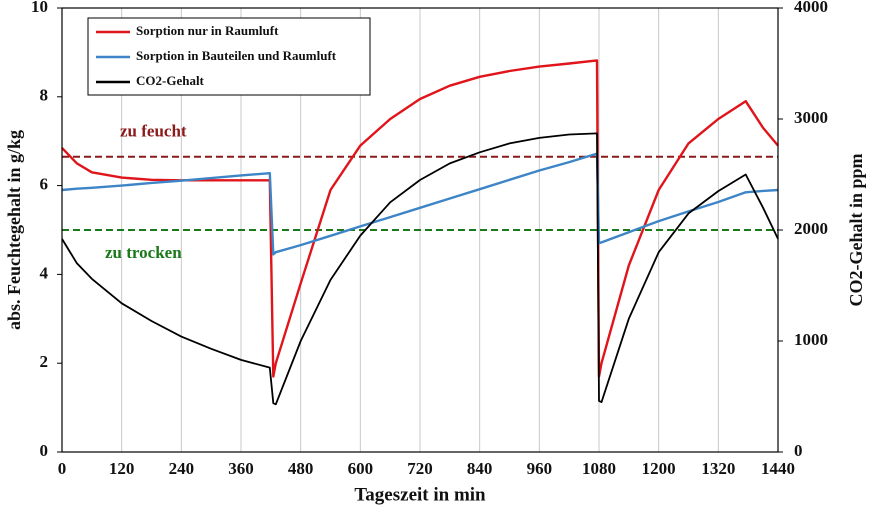 The height and width of the screenshot is (519, 872). I want to click on y-tick-label: 10, so click(39, 8).